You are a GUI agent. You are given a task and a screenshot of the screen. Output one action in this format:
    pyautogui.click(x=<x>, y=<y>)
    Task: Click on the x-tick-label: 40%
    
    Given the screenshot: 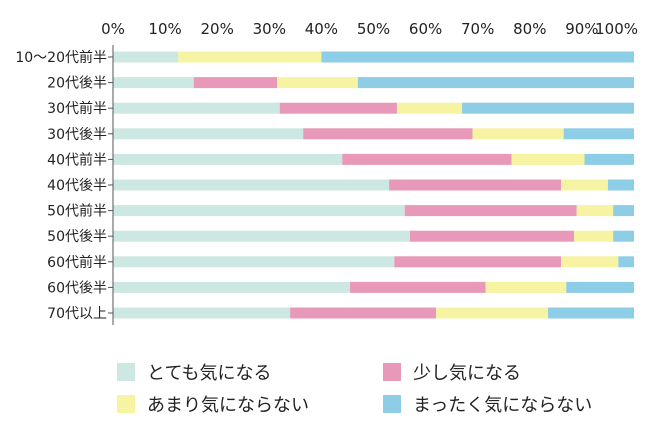 What is the action you would take?
    pyautogui.click(x=321, y=29)
    